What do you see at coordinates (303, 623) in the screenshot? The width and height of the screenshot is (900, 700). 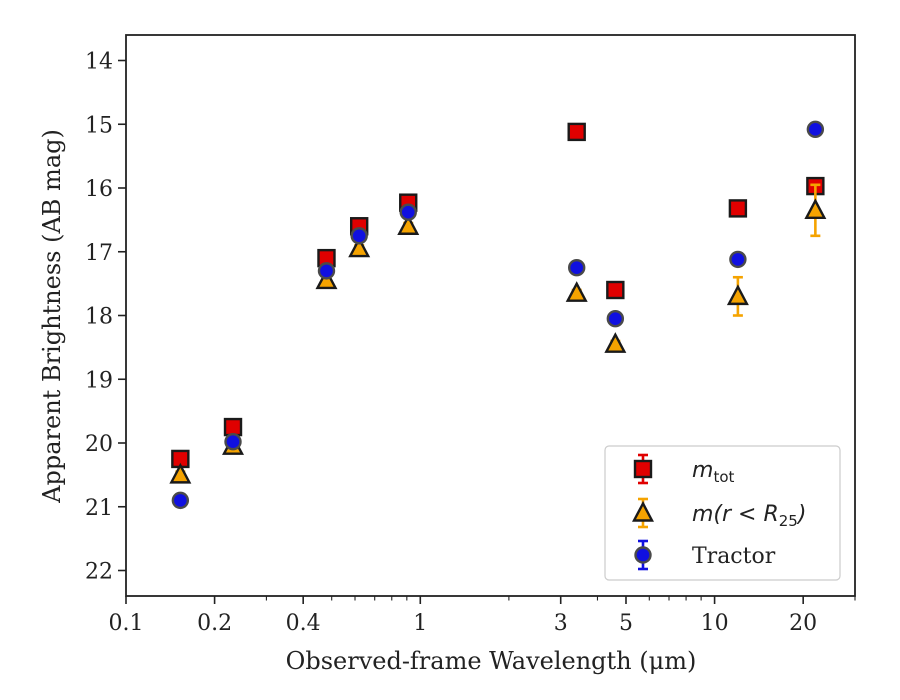 I see `x-tick-label: 0.4` at bounding box center [303, 623].